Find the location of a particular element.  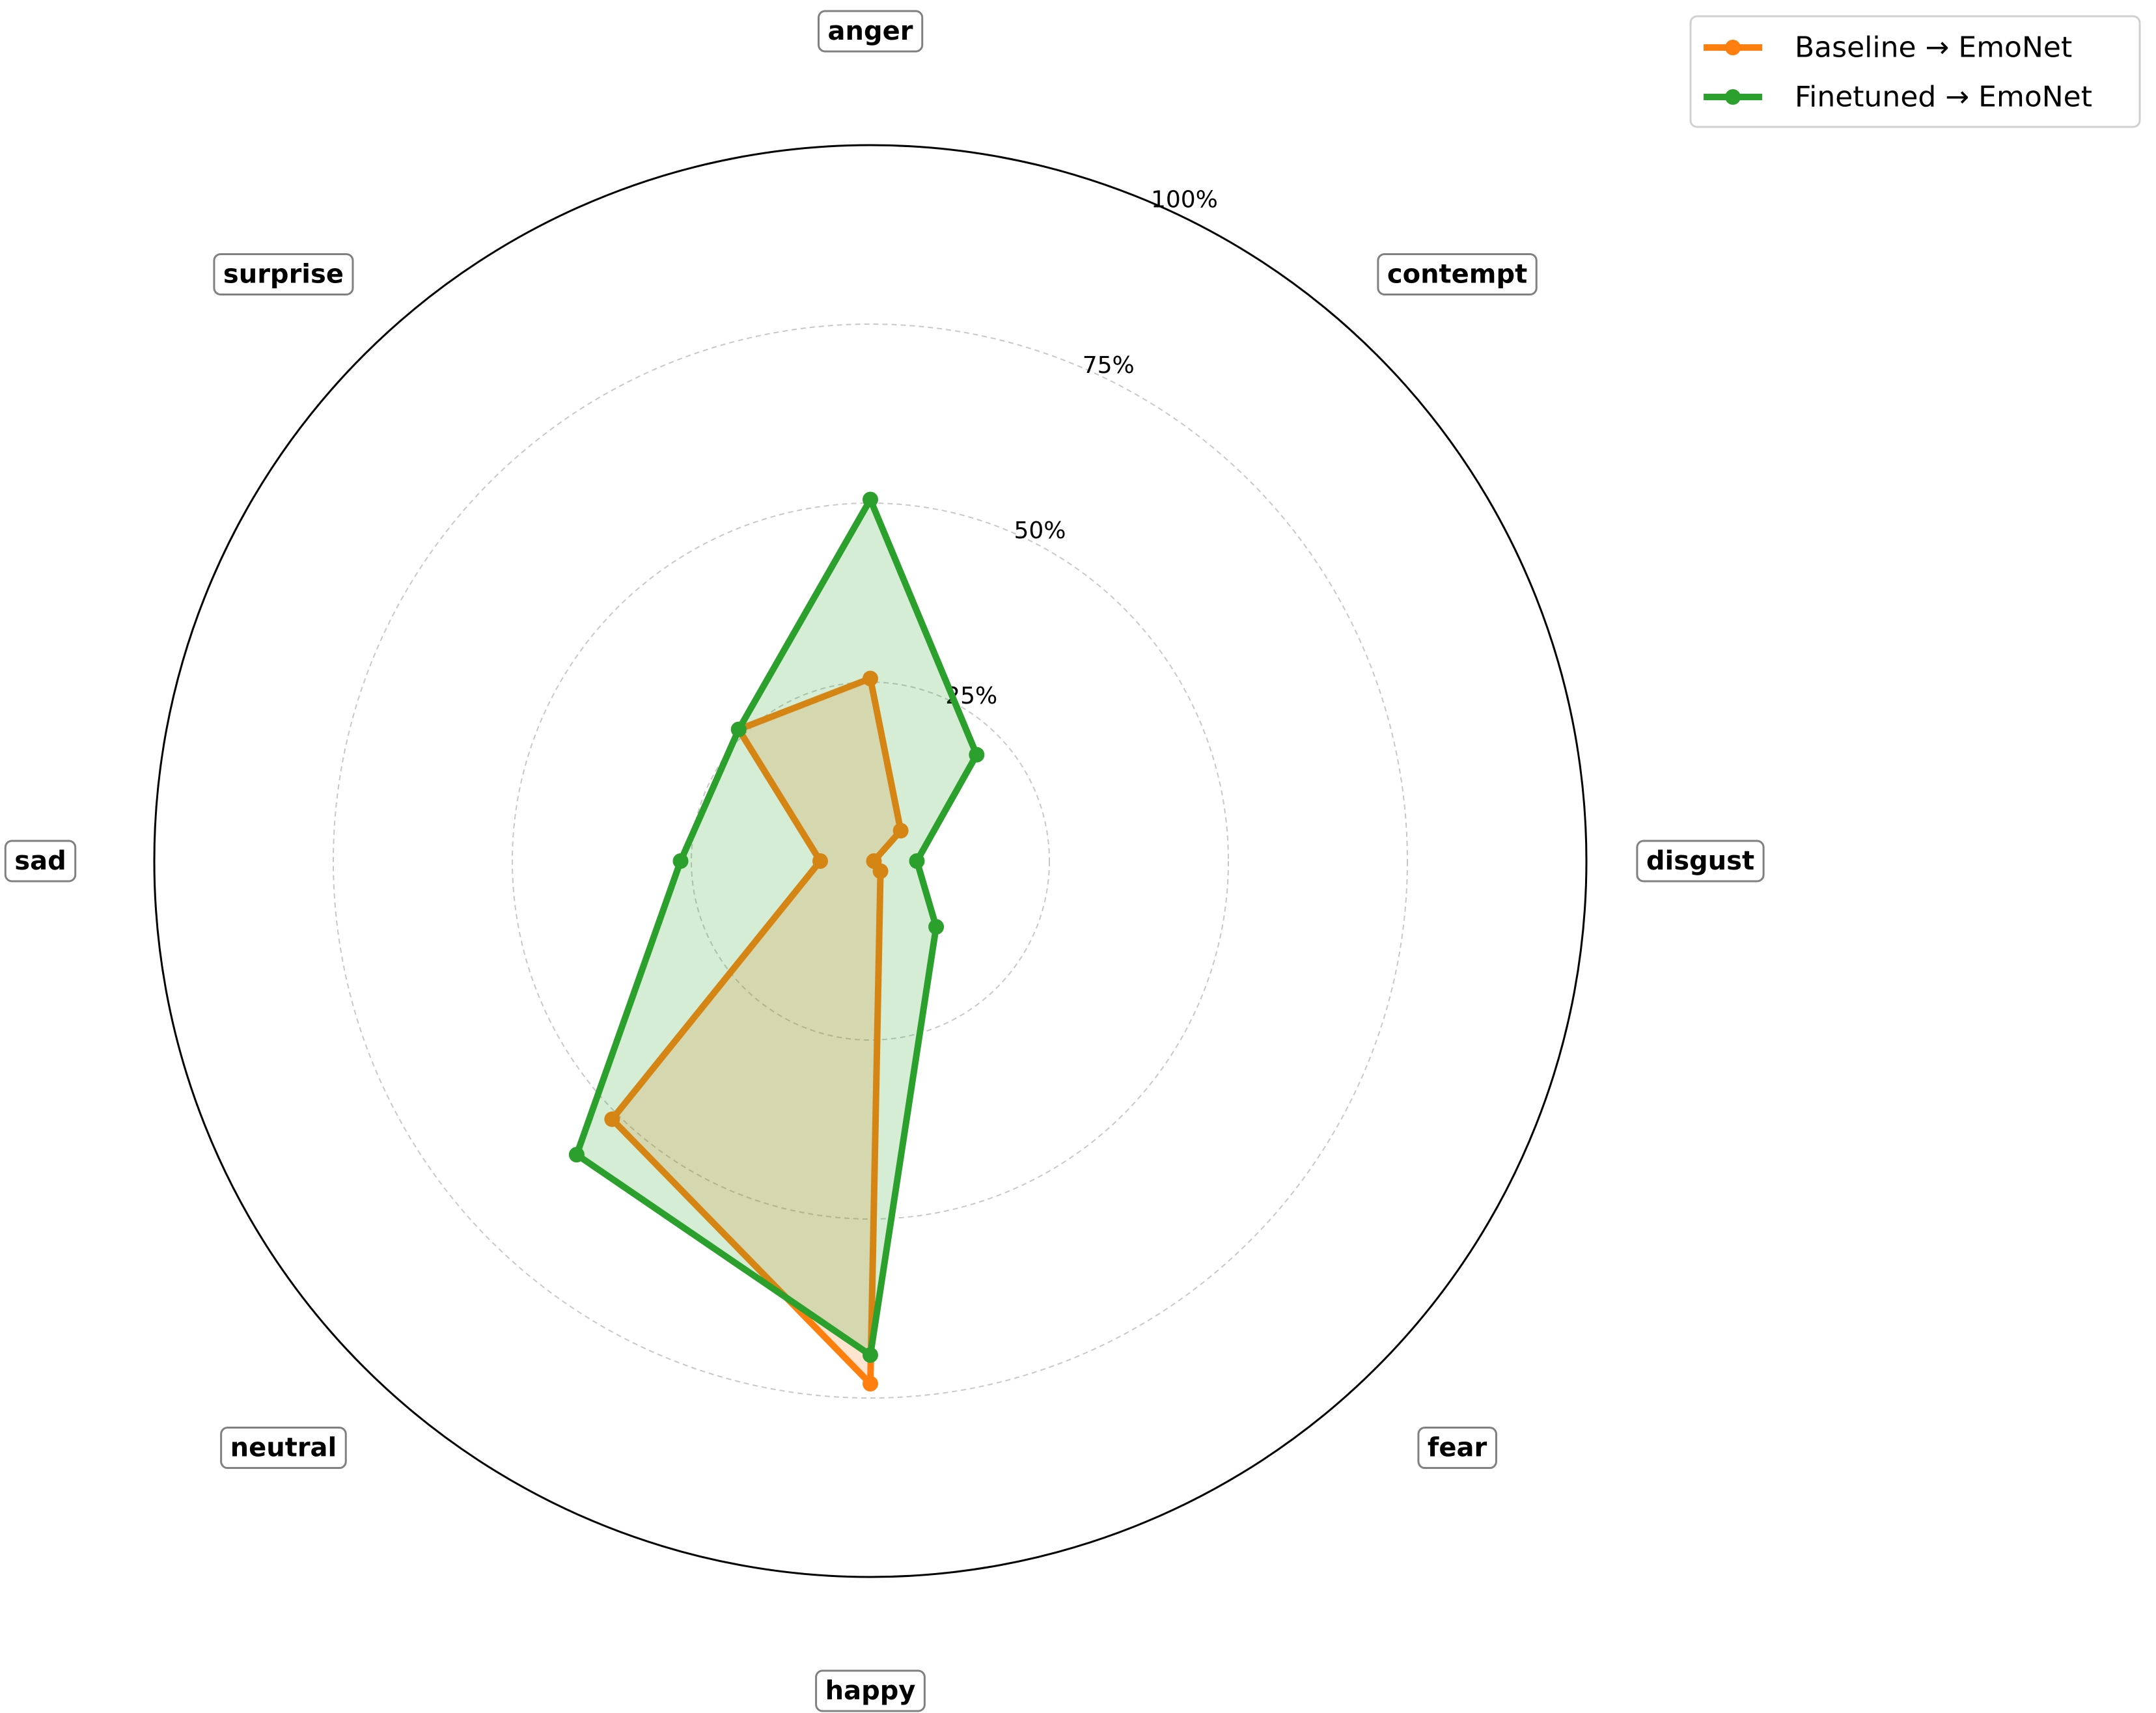

category-label-text: fear is located at coordinates (1457, 1448).